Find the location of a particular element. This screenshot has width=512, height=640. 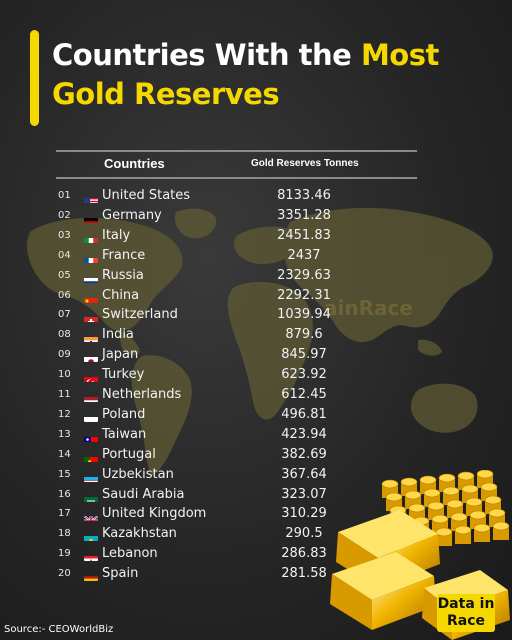

japan-flag-icon is located at coordinates (91, 357).